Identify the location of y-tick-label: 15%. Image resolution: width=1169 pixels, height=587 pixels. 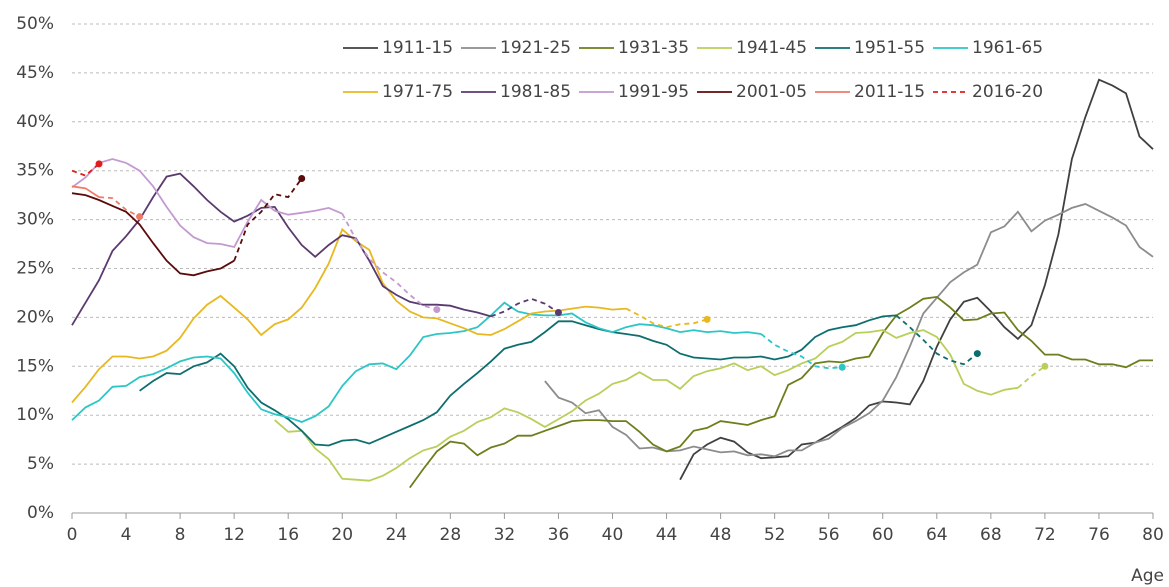
(35, 366).